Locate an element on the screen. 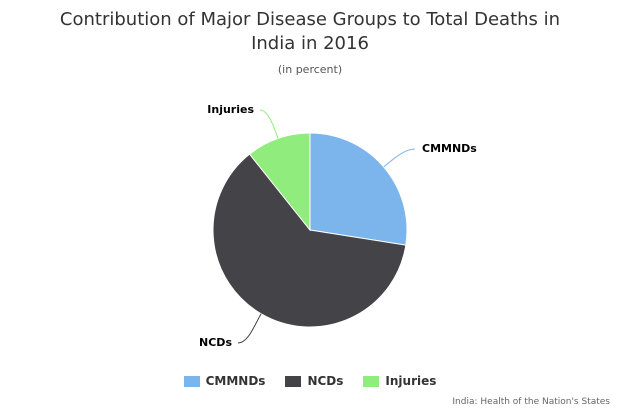 The height and width of the screenshot is (413, 620). slice-label-cmmnds: CMMNDs is located at coordinates (449, 148).